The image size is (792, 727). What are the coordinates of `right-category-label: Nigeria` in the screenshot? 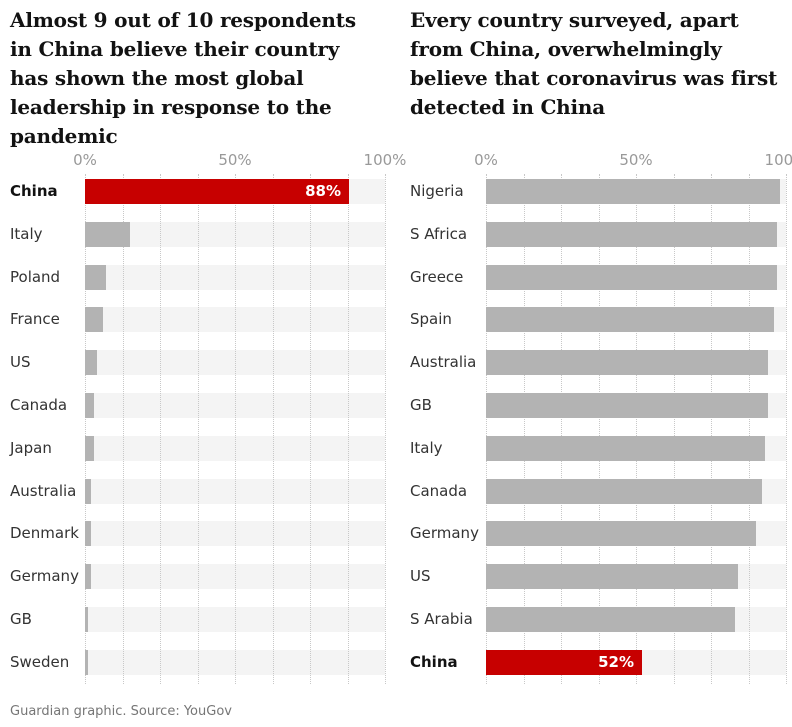 It's located at (437, 191).